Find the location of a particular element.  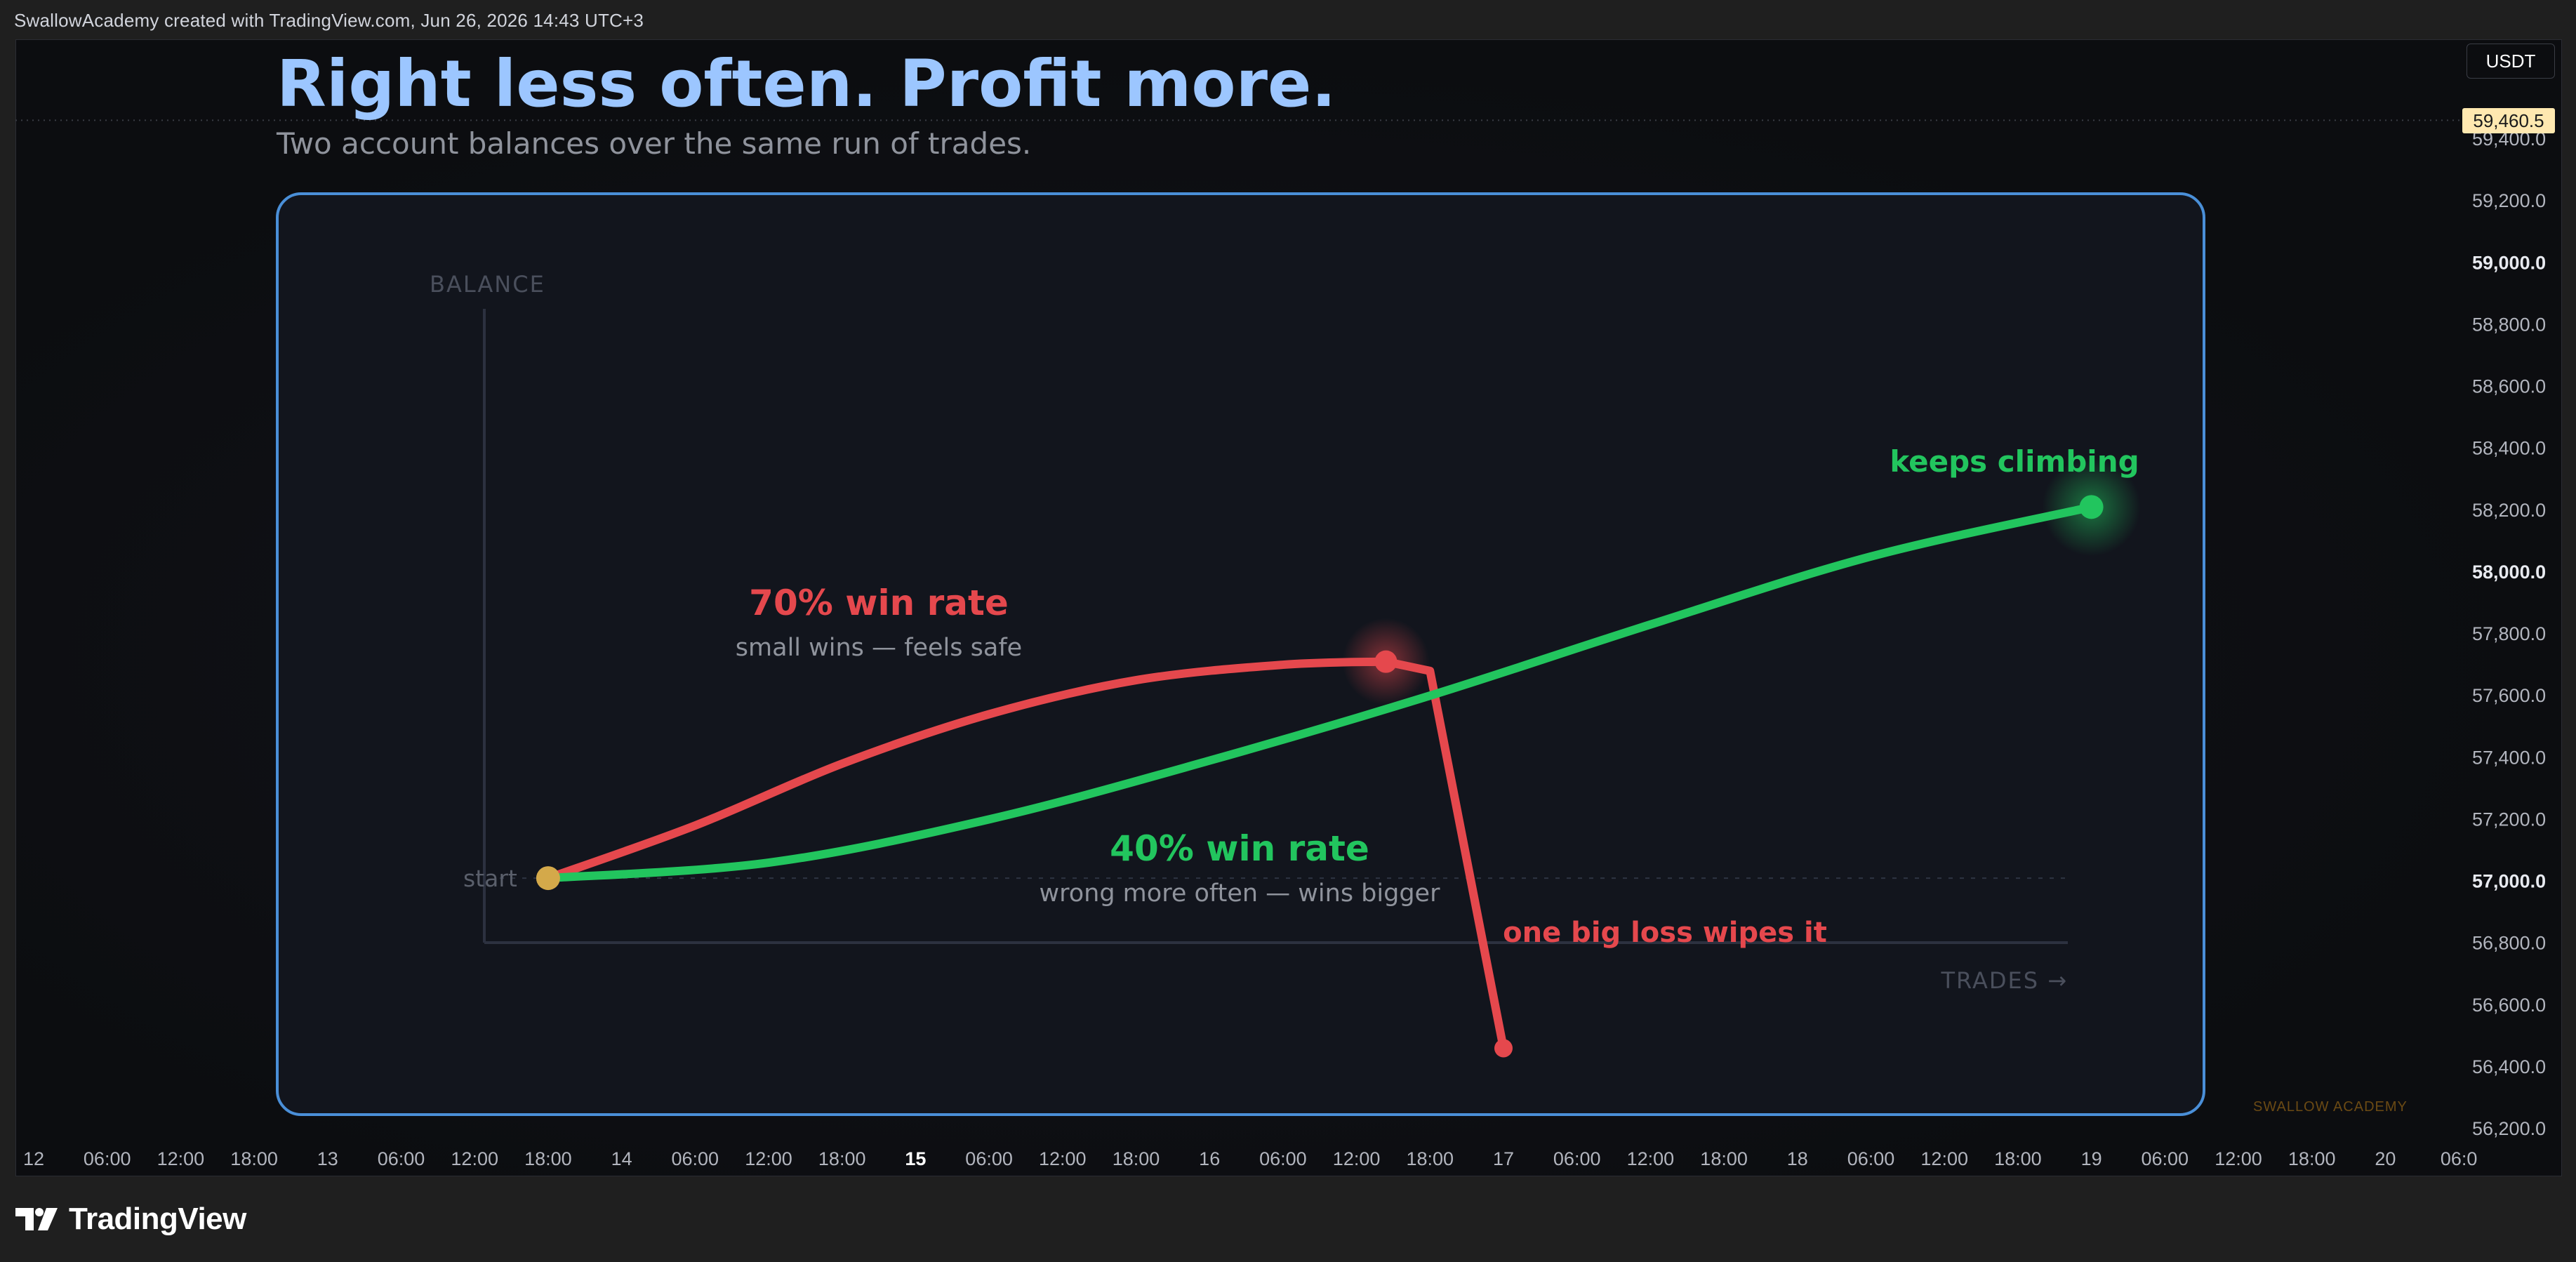

time-axis-label: 14 is located at coordinates (622, 1158).